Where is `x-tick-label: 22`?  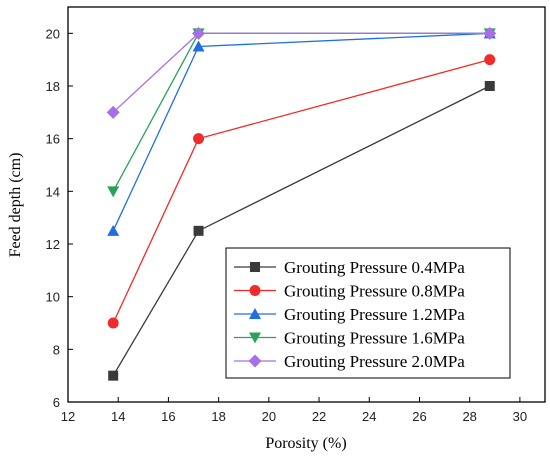
x-tick-label: 22 is located at coordinates (319, 416).